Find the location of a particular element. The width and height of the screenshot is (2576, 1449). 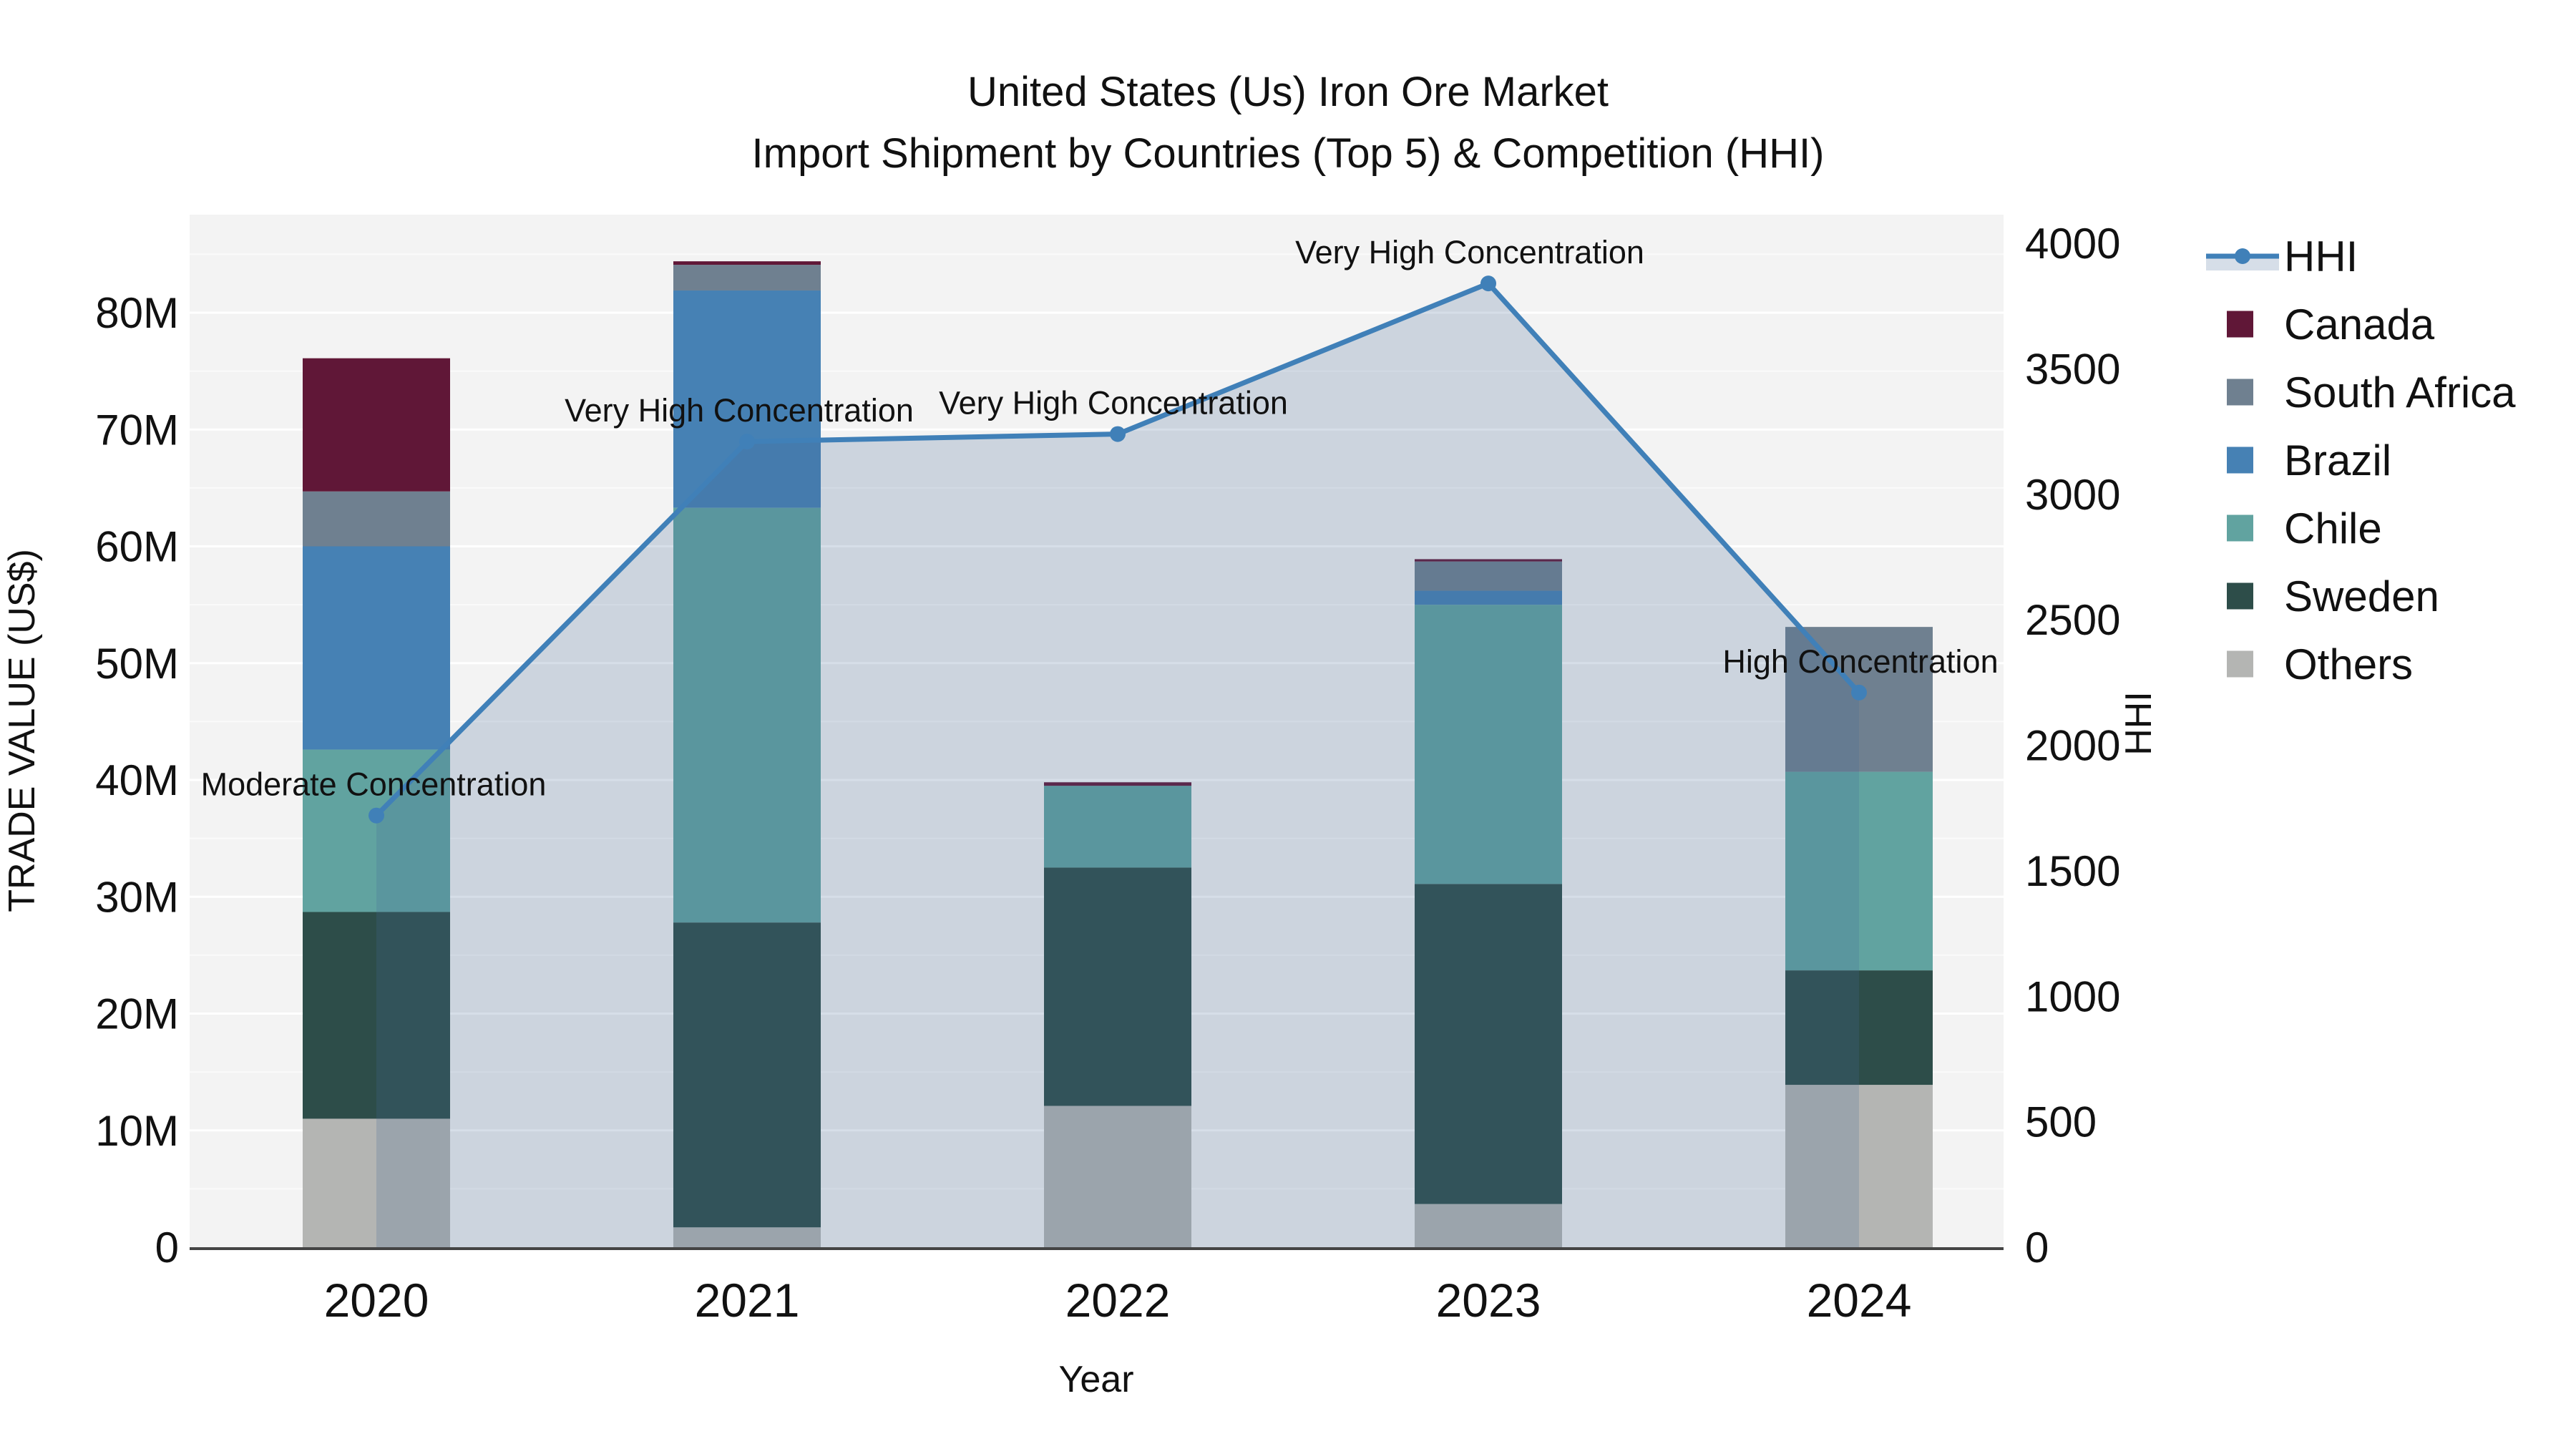

x-axis-title: Year is located at coordinates (1095, 1379).